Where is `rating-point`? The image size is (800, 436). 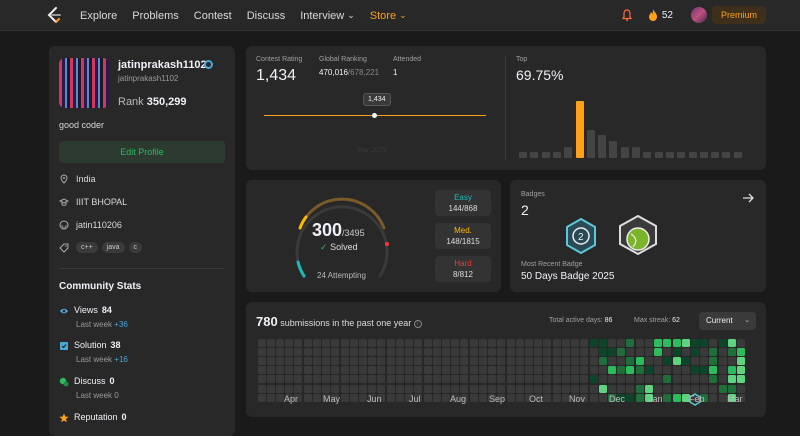
rating-point is located at coordinates (374, 115).